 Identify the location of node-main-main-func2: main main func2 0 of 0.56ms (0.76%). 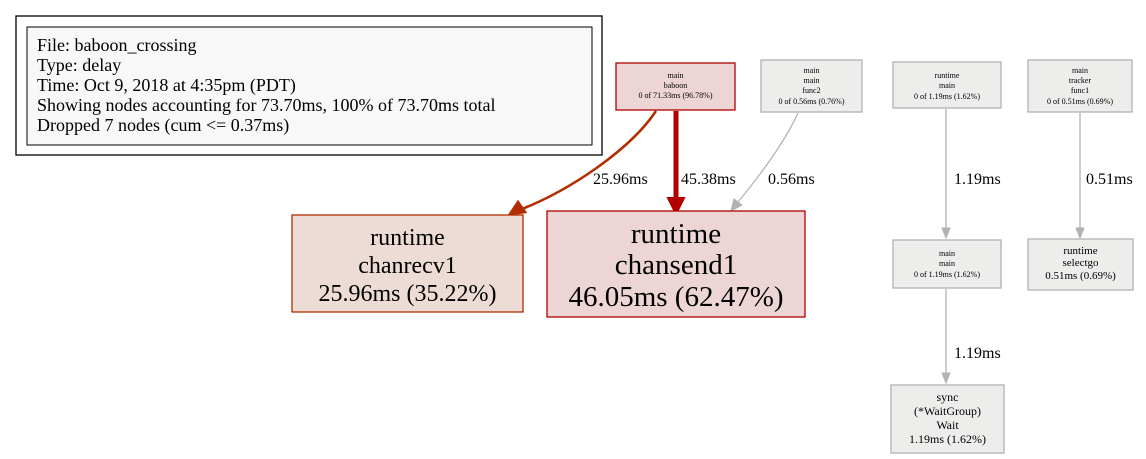
(811, 86).